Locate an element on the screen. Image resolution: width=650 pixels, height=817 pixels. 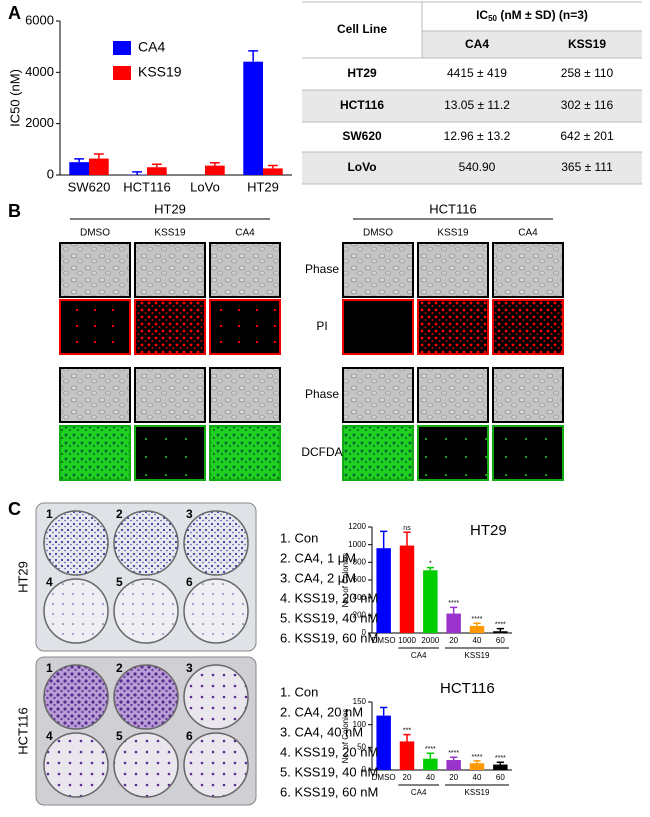
row-label: PI is located at coordinates (321, 326).